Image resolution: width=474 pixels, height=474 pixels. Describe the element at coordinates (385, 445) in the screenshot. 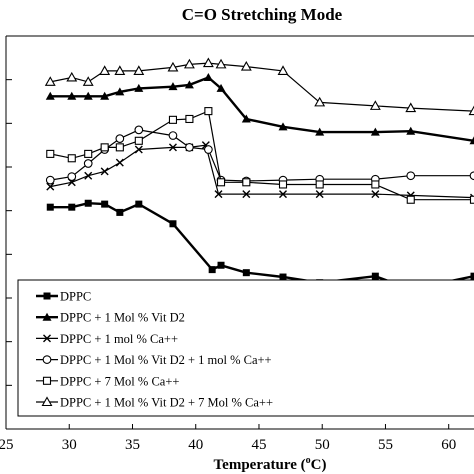

I see `x-tick-label: 55` at that location.